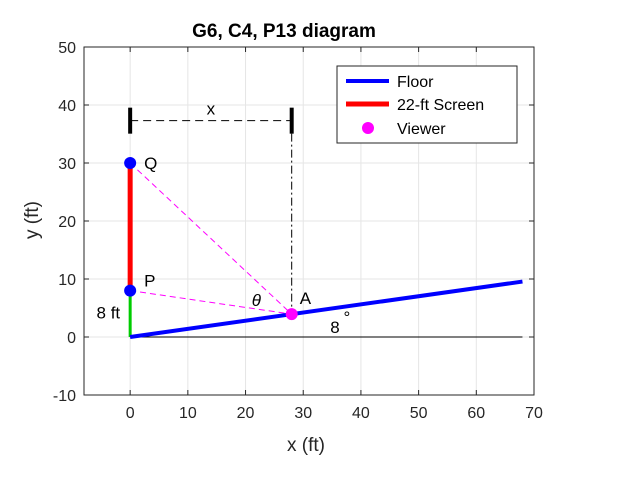 The height and width of the screenshot is (485, 640). What do you see at coordinates (306, 298) in the screenshot?
I see `point-a-label: A` at bounding box center [306, 298].